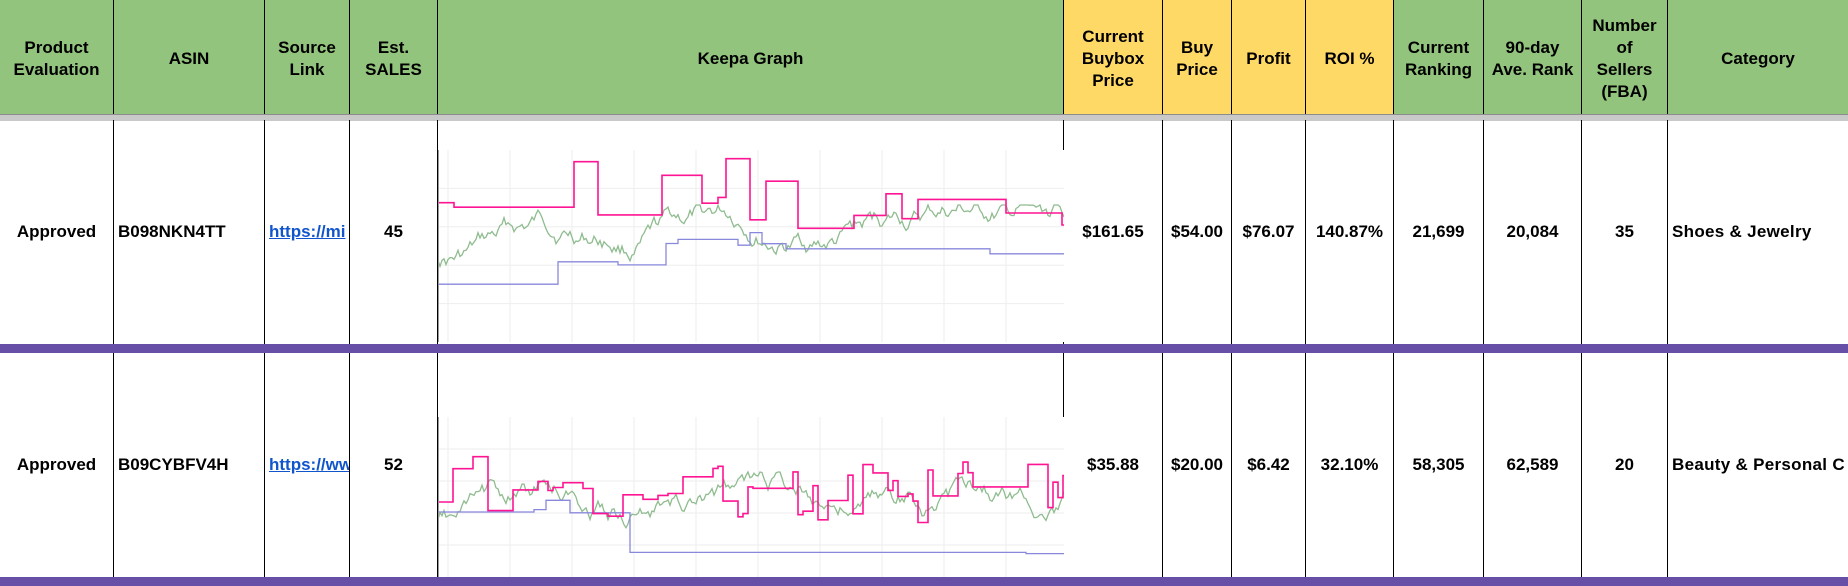 This screenshot has width=1848, height=586. Describe the element at coordinates (1350, 58) in the screenshot. I see `header-roi: ROI %` at that location.